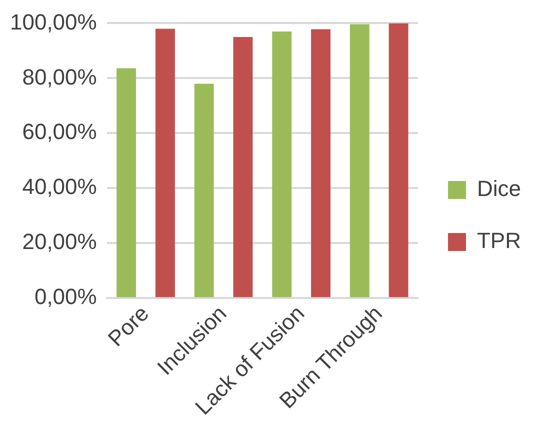 The height and width of the screenshot is (424, 541). Describe the element at coordinates (59, 241) in the screenshot. I see `y-tick-label: 20,00%` at that location.